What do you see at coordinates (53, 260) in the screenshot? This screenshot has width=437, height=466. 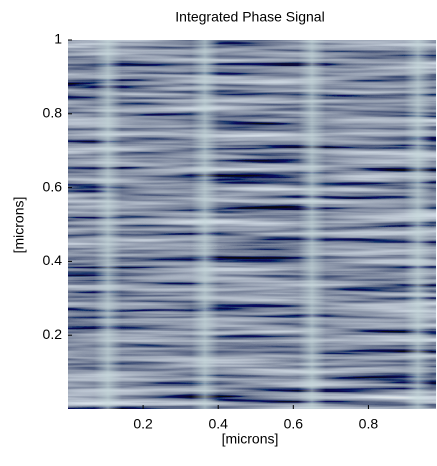 I see `y-tick-label: 0.4` at bounding box center [53, 260].